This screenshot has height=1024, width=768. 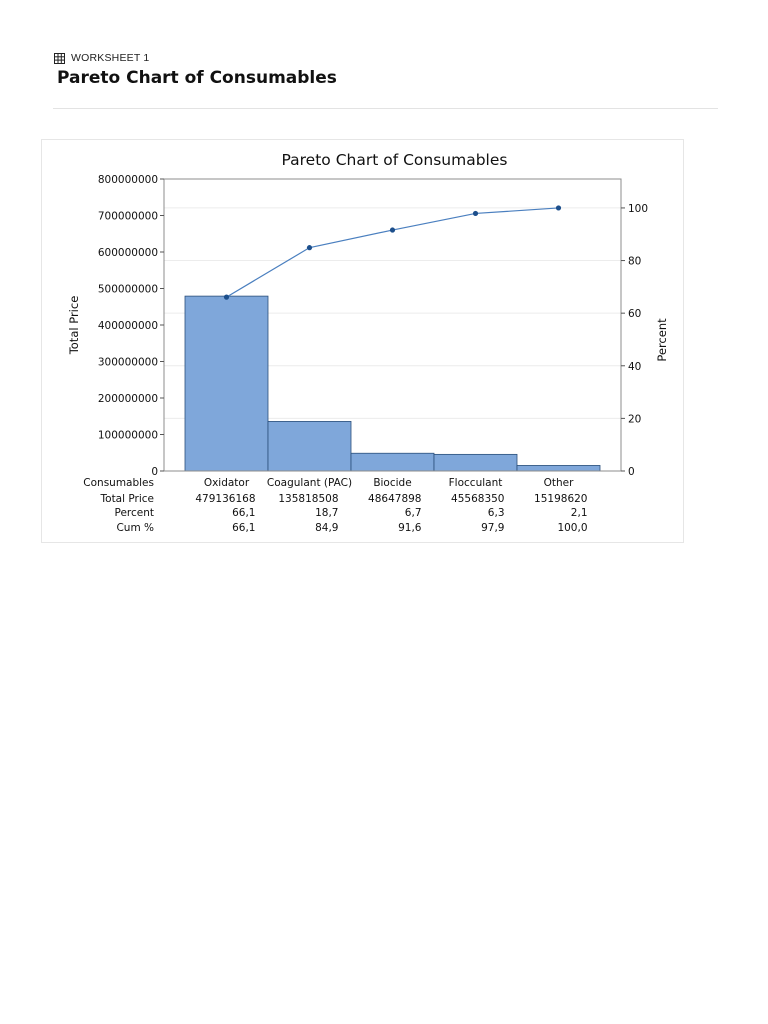 I want to click on y-tick-label: 500000000, so click(x=128, y=290).